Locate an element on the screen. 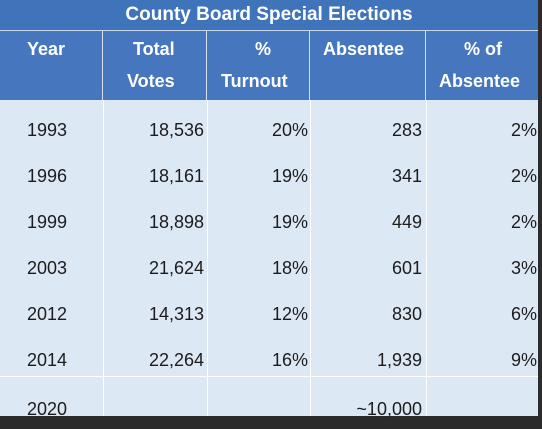  cell-absentee: 283 is located at coordinates (406, 130).